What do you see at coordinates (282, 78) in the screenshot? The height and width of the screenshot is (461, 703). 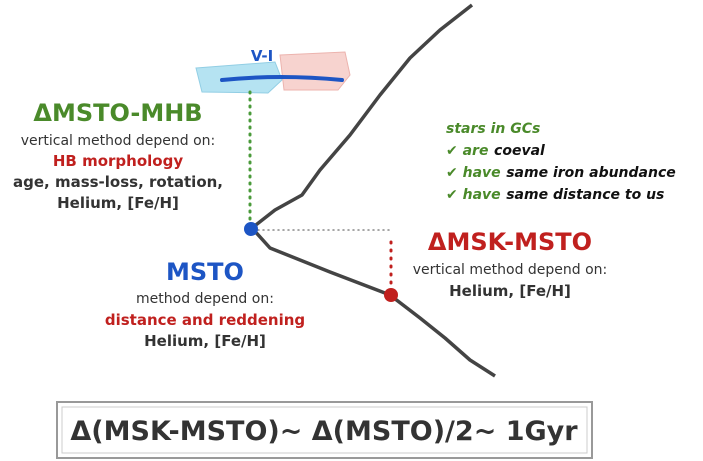 I see `vi-arrow` at bounding box center [282, 78].